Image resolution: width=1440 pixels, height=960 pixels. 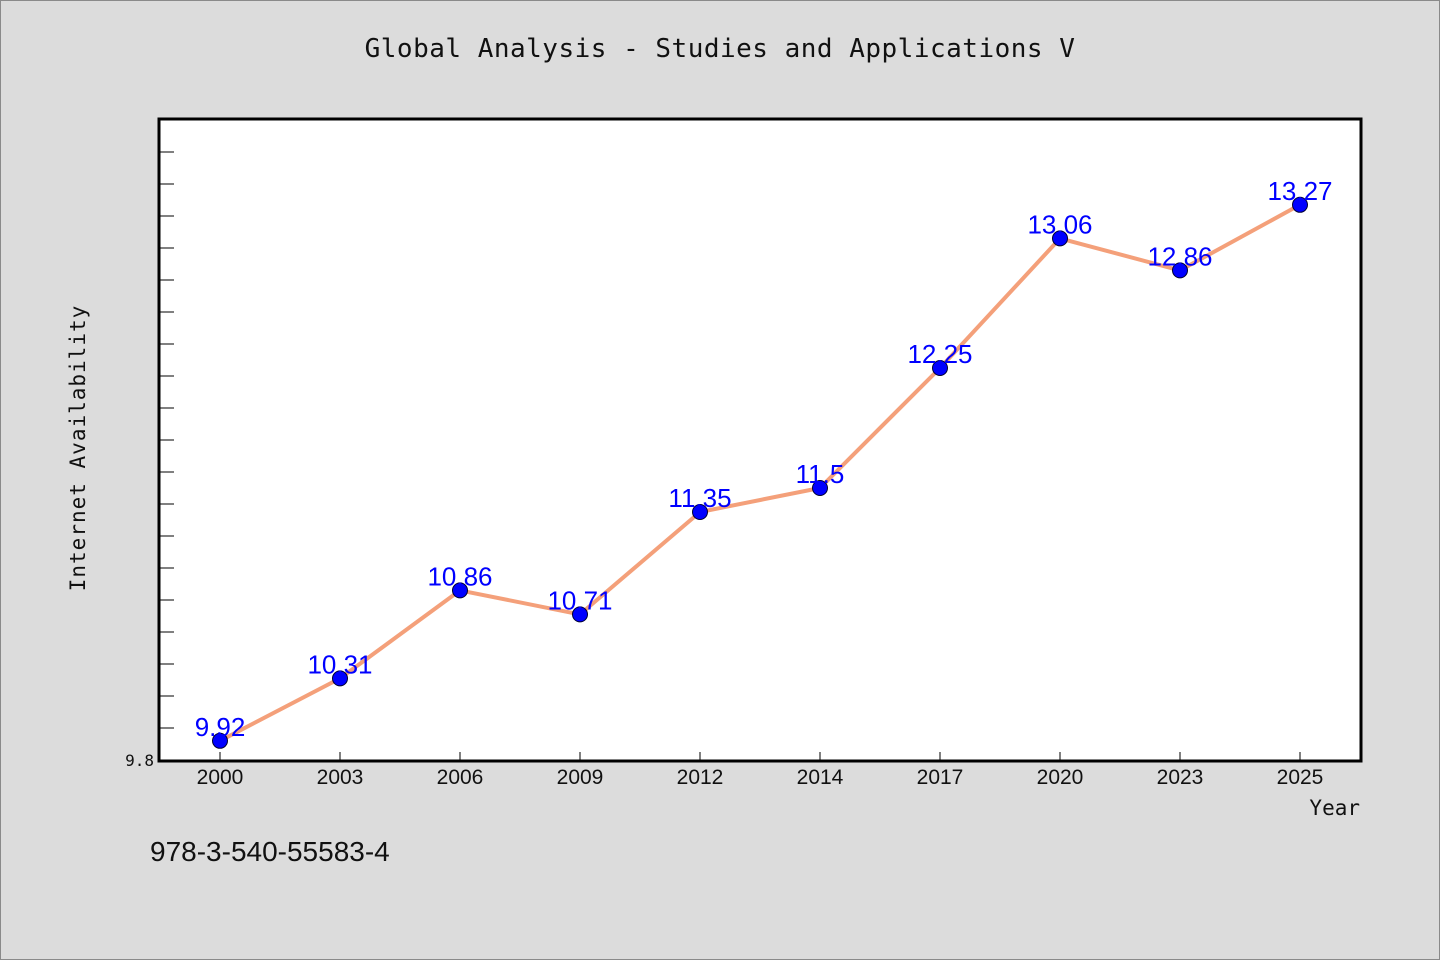 What do you see at coordinates (220, 777) in the screenshot?
I see `x-tick-label: 2000` at bounding box center [220, 777].